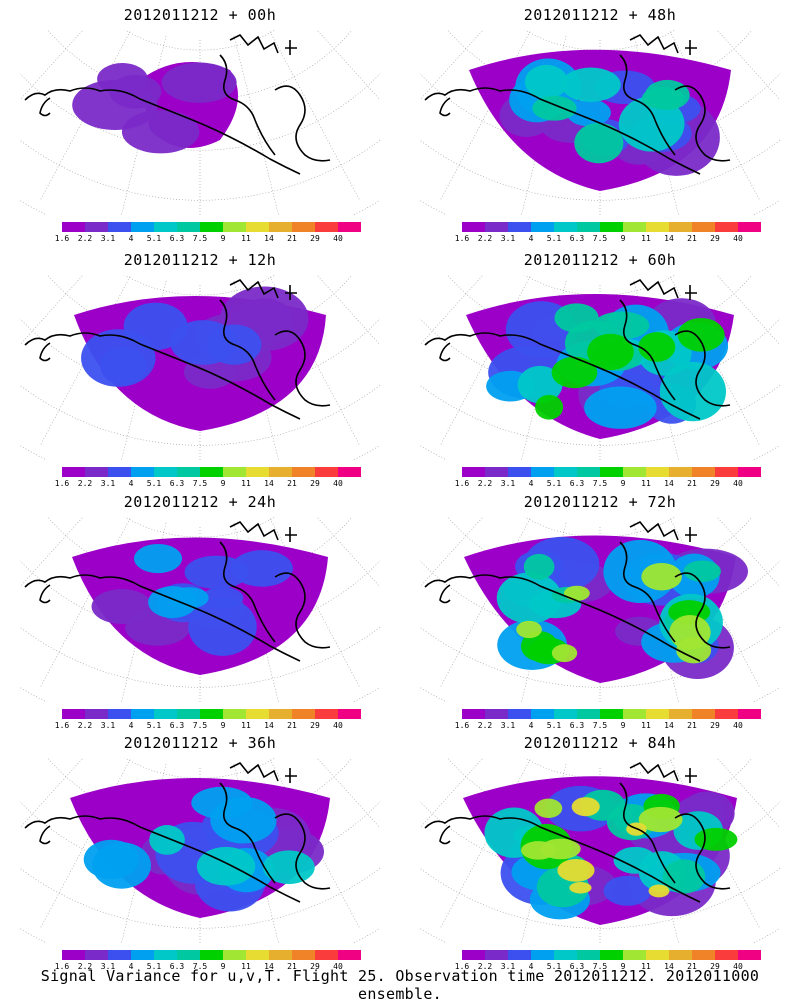 Image resolution: width=800 pixels, height=1003 pixels. Describe the element at coordinates (600, 743) in the screenshot. I see `panel-title: 2012011212 + 84h` at that location.